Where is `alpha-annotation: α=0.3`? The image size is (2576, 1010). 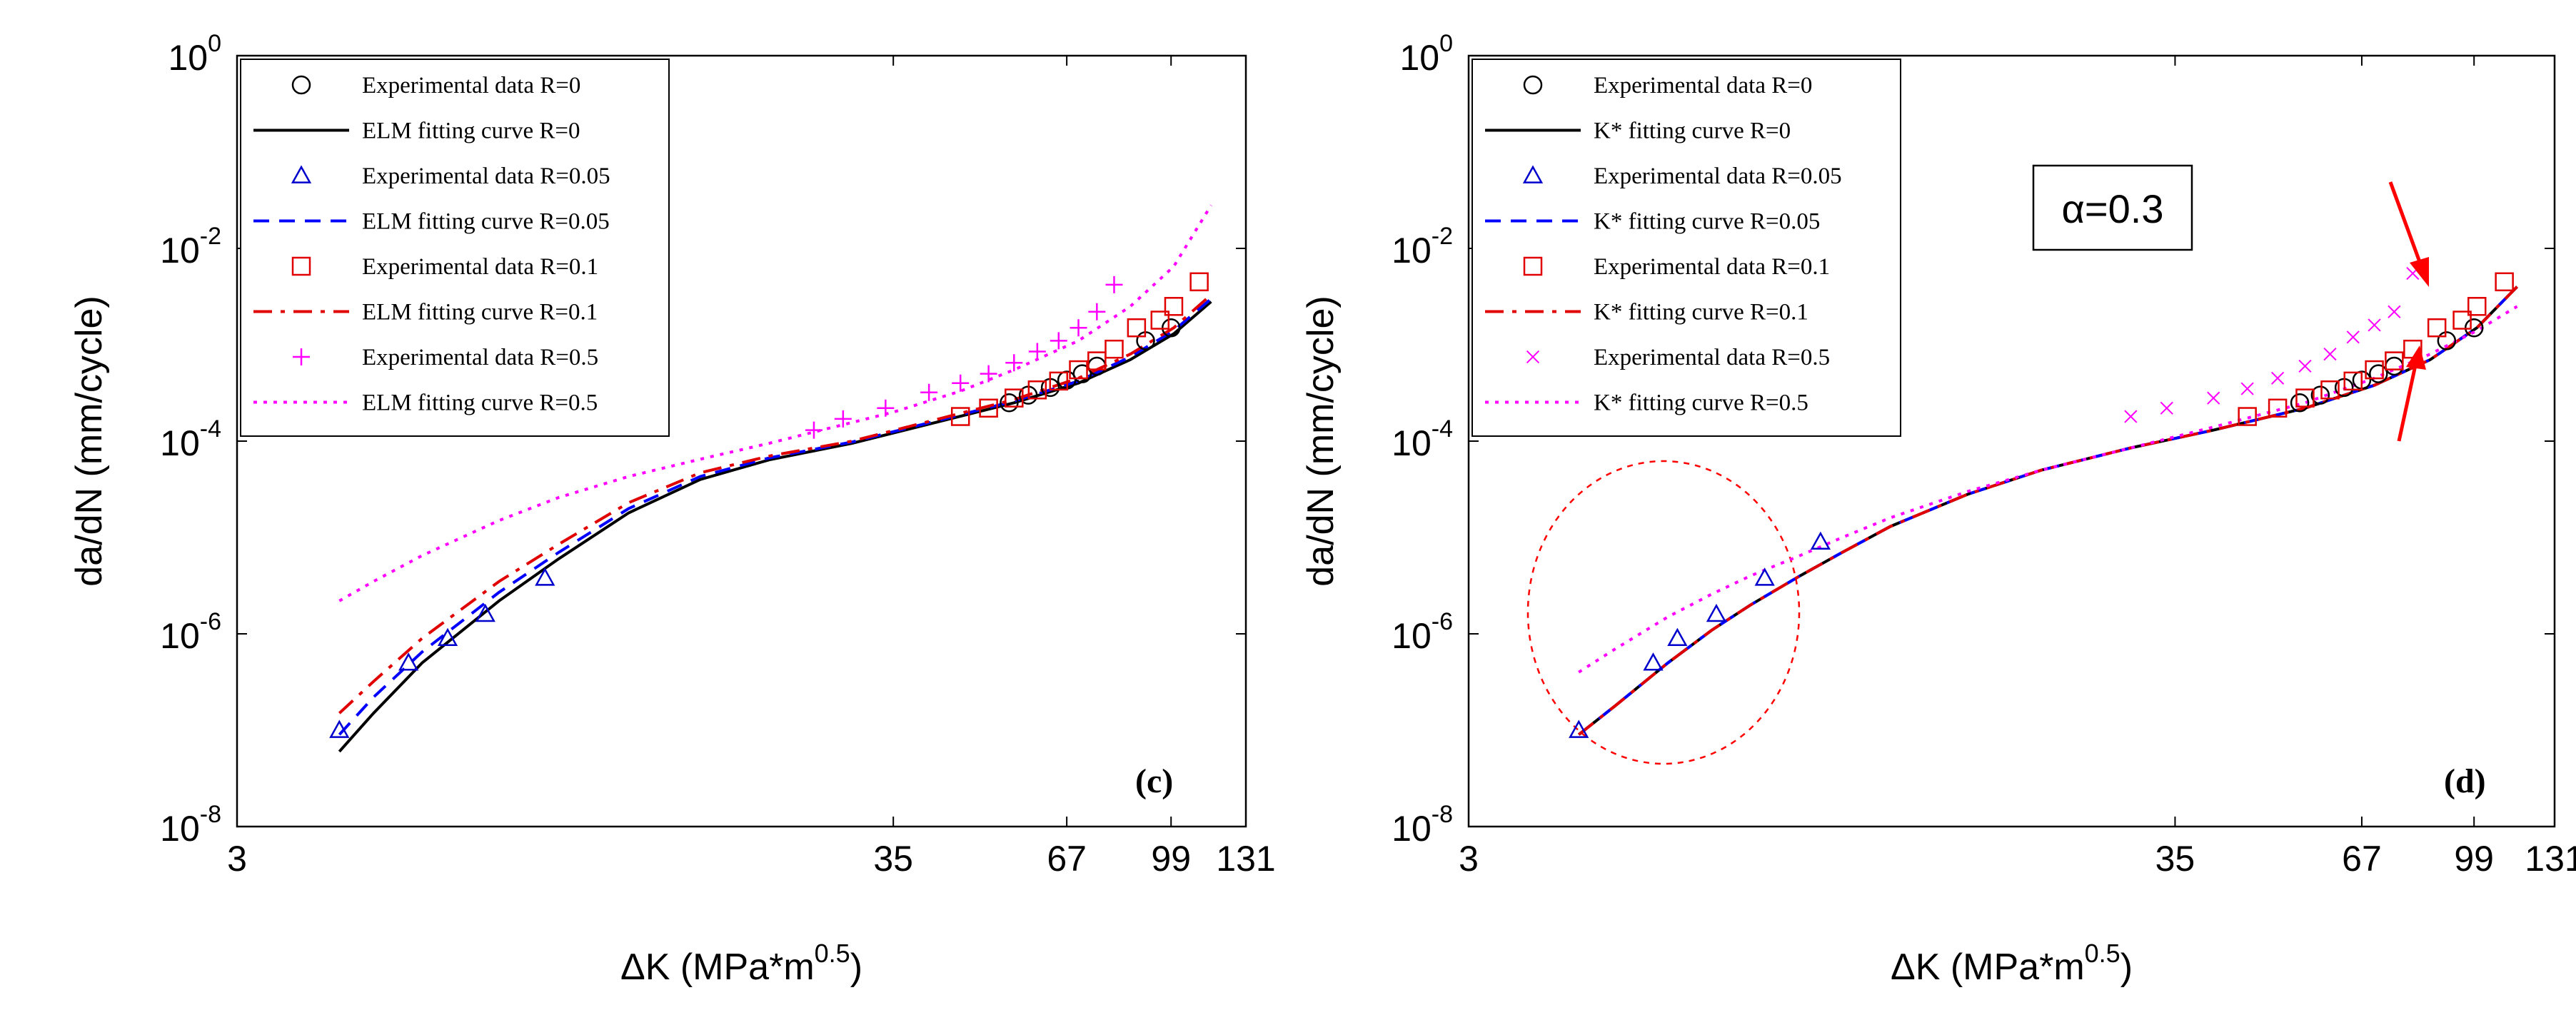 alpha-annotation: α=0.3 is located at coordinates (2113, 208).